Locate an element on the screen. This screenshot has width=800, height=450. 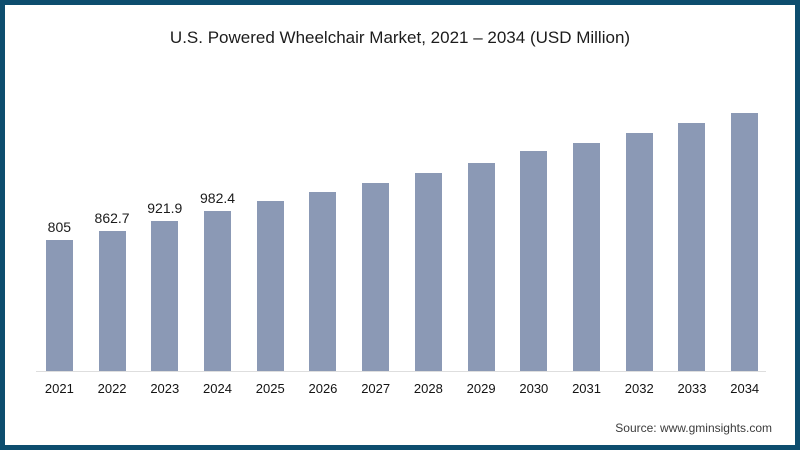
bar-slot: 805 is located at coordinates (59, 226).